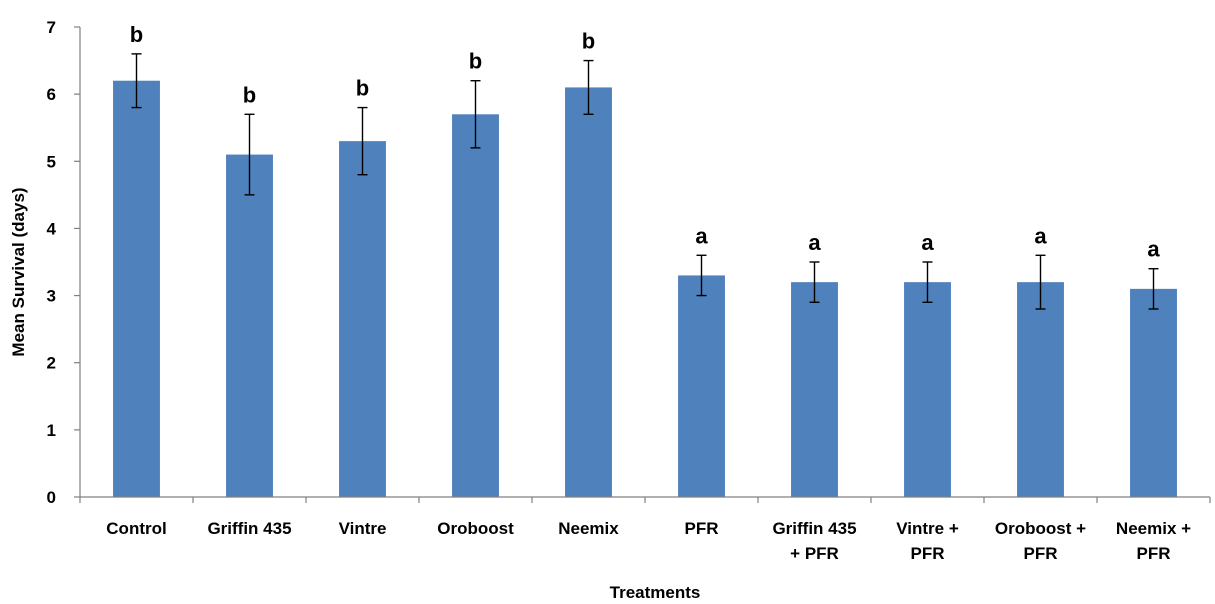  What do you see at coordinates (655, 592) in the screenshot?
I see `x-axis-title: Treatments` at bounding box center [655, 592].